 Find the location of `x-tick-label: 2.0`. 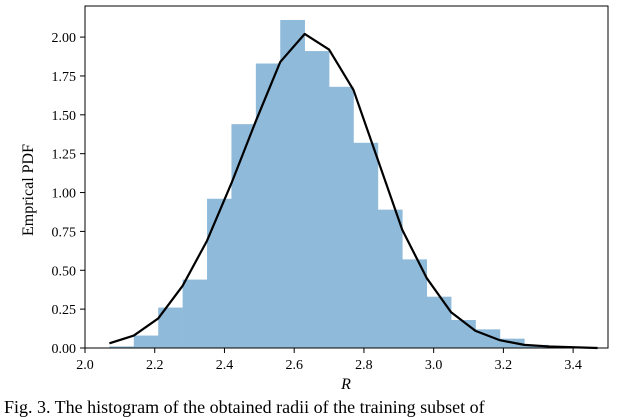

x-tick-label: 2.0 is located at coordinates (85, 365).